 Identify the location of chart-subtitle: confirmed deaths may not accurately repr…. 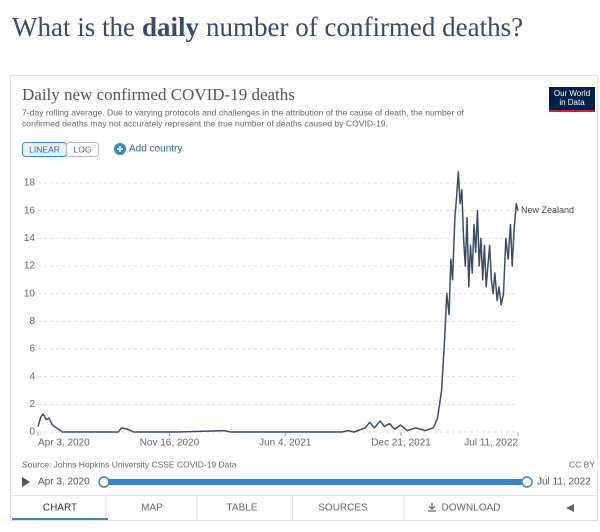
(205, 123).